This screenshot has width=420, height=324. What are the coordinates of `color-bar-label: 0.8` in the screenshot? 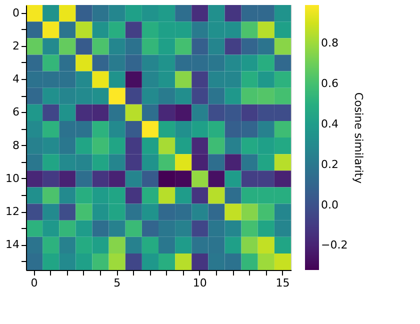 It's located at (329, 43).